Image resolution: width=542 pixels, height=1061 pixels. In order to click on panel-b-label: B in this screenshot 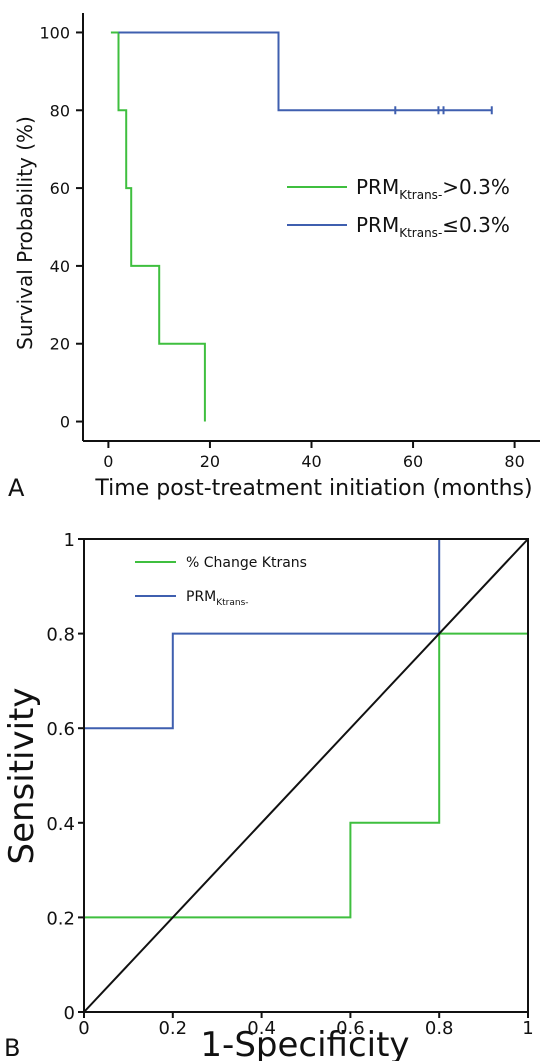, I will do `click(12, 1047)`.